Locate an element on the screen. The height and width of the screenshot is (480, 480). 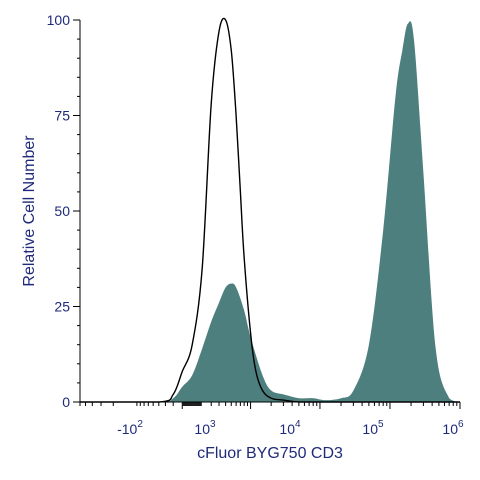
x-tick-label: 10³ is located at coordinates (205, 428).